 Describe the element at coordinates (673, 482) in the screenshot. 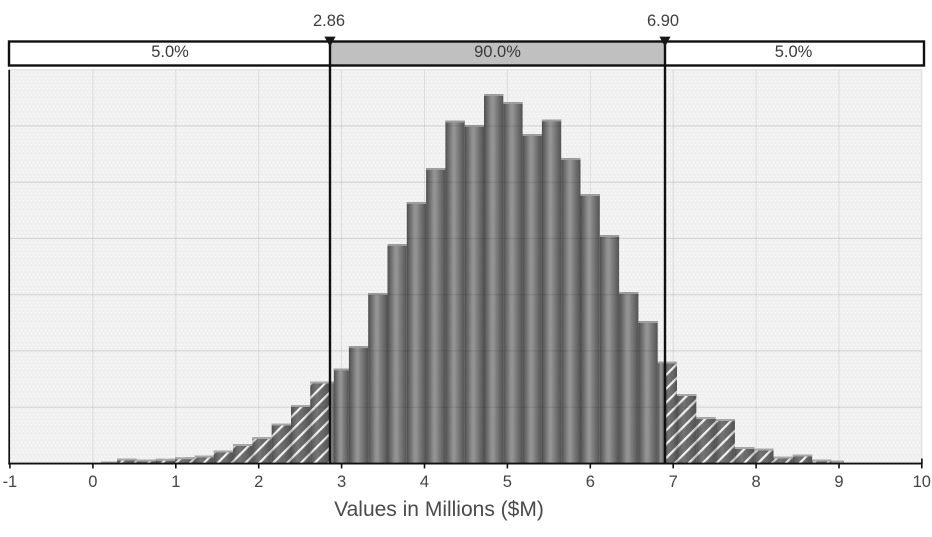

I see `svg-text: 7` at that location.